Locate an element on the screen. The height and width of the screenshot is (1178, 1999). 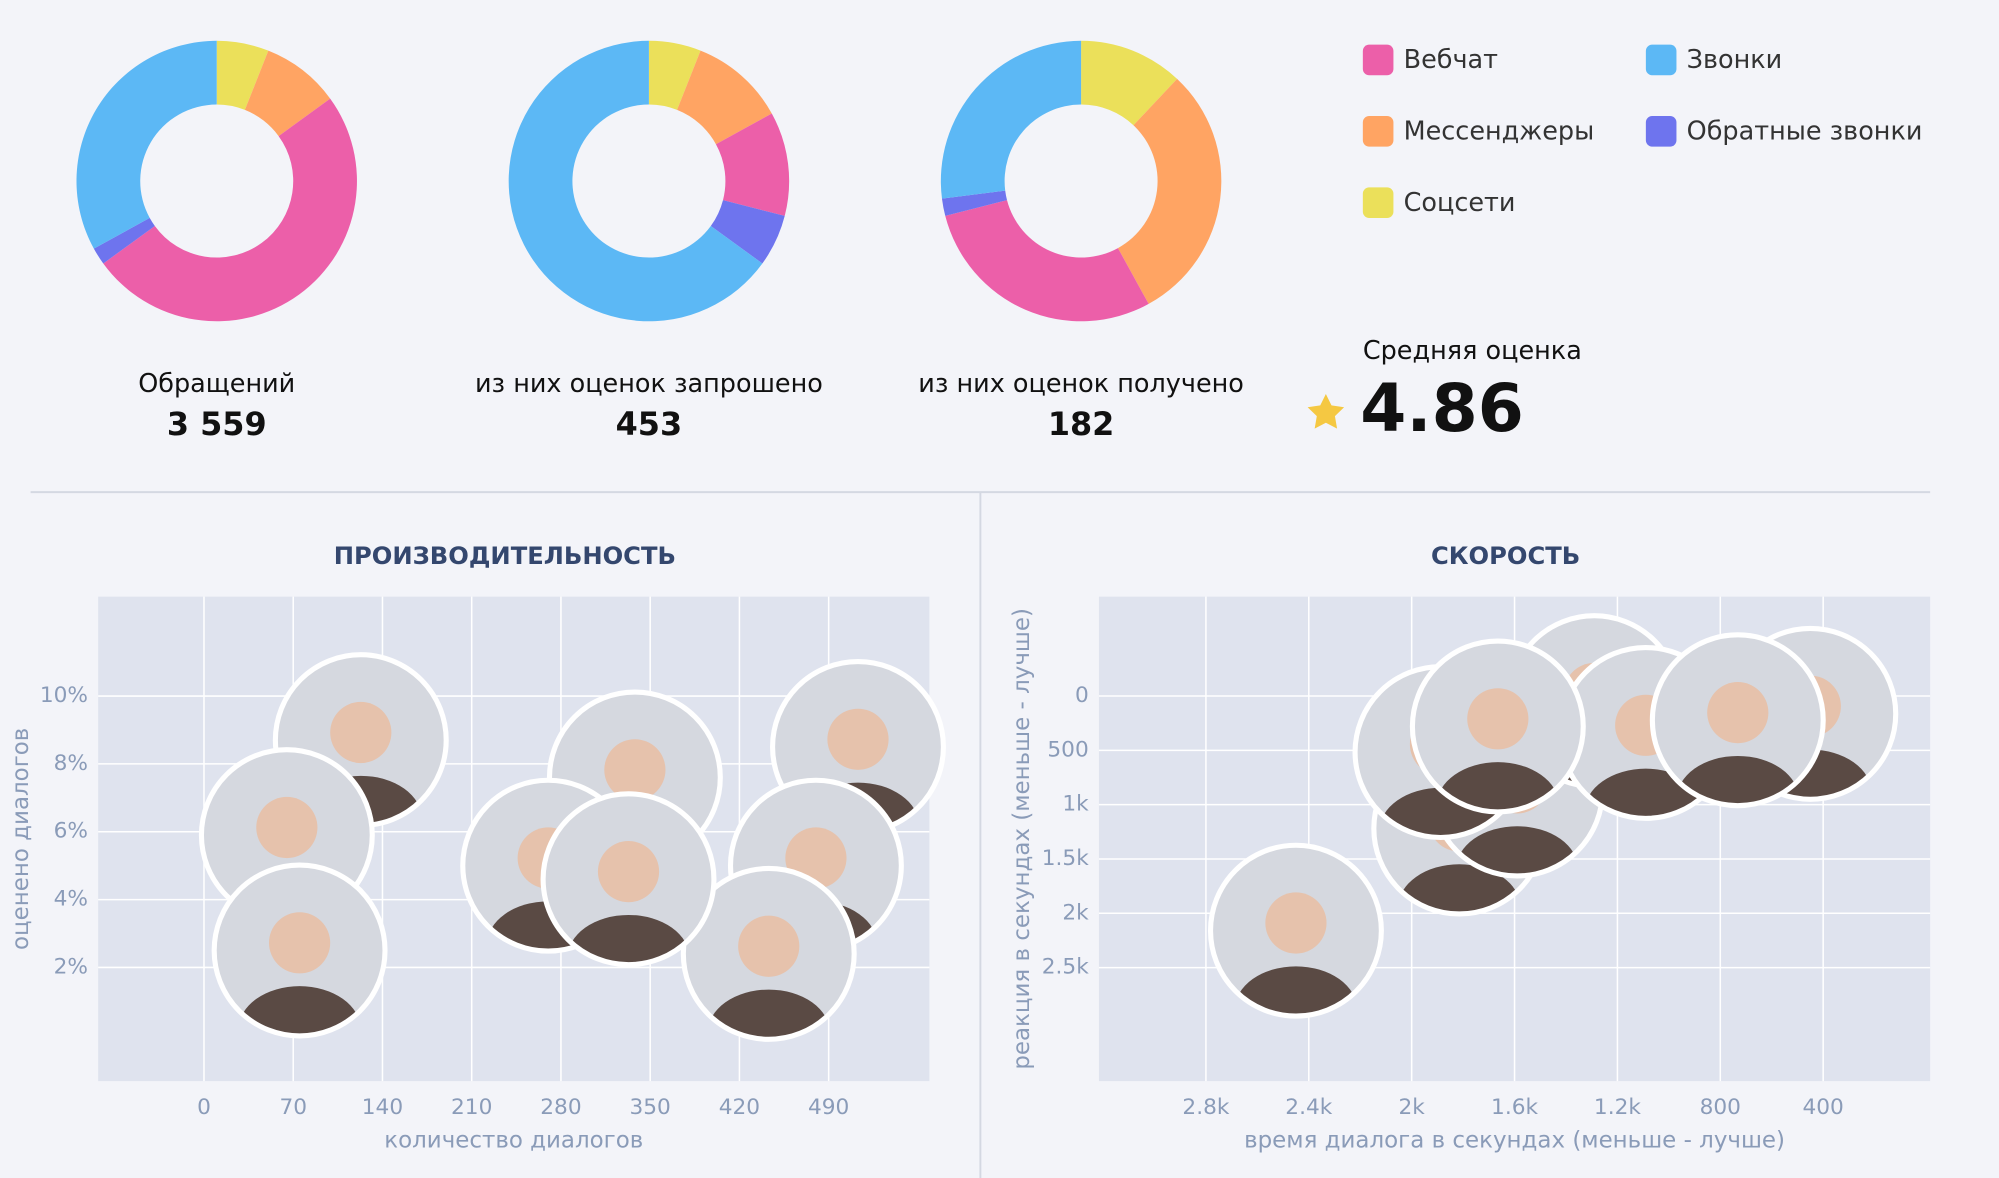
donut-total: 182 is located at coordinates (1081, 424).